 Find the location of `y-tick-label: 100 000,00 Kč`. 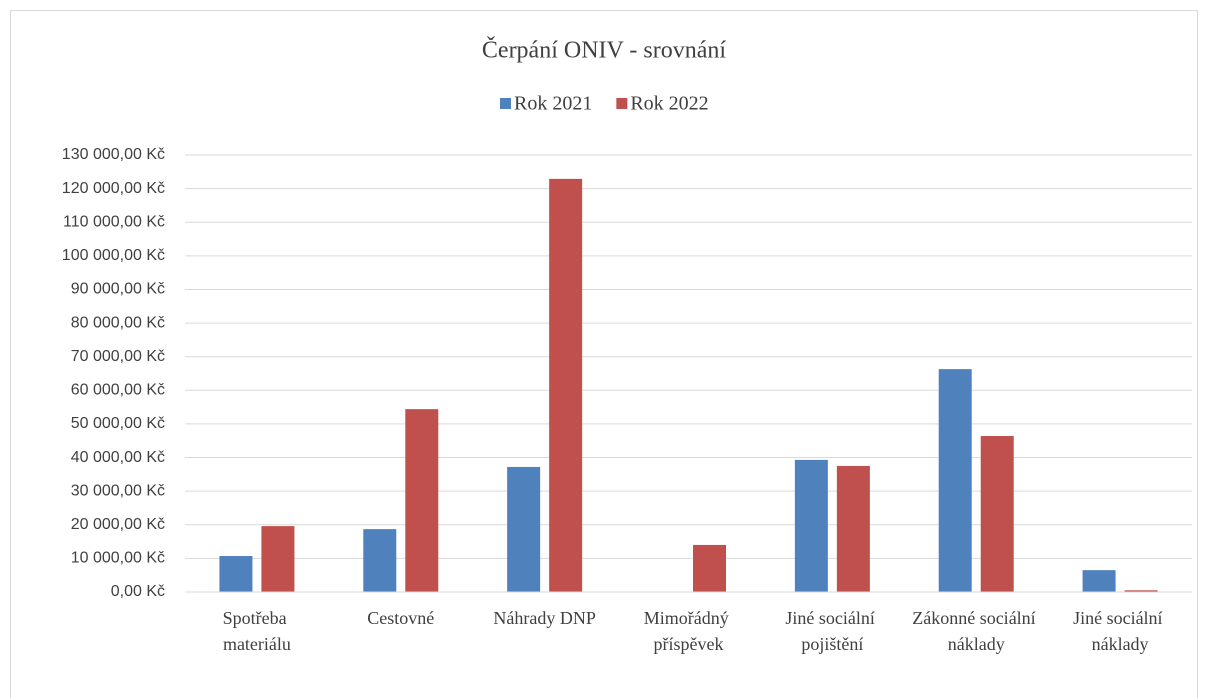

y-tick-label: 100 000,00 Kč is located at coordinates (113, 255).